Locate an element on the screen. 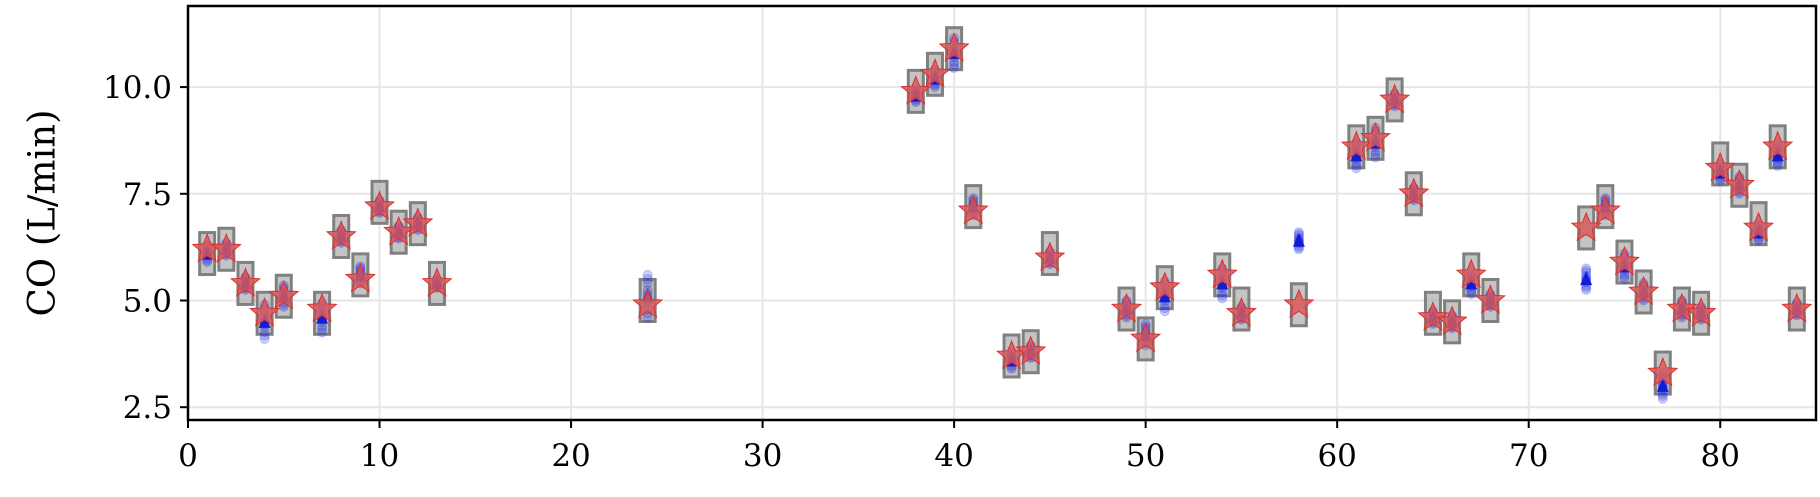 The image size is (1820, 497). x-tick-label: 10 is located at coordinates (379, 456).